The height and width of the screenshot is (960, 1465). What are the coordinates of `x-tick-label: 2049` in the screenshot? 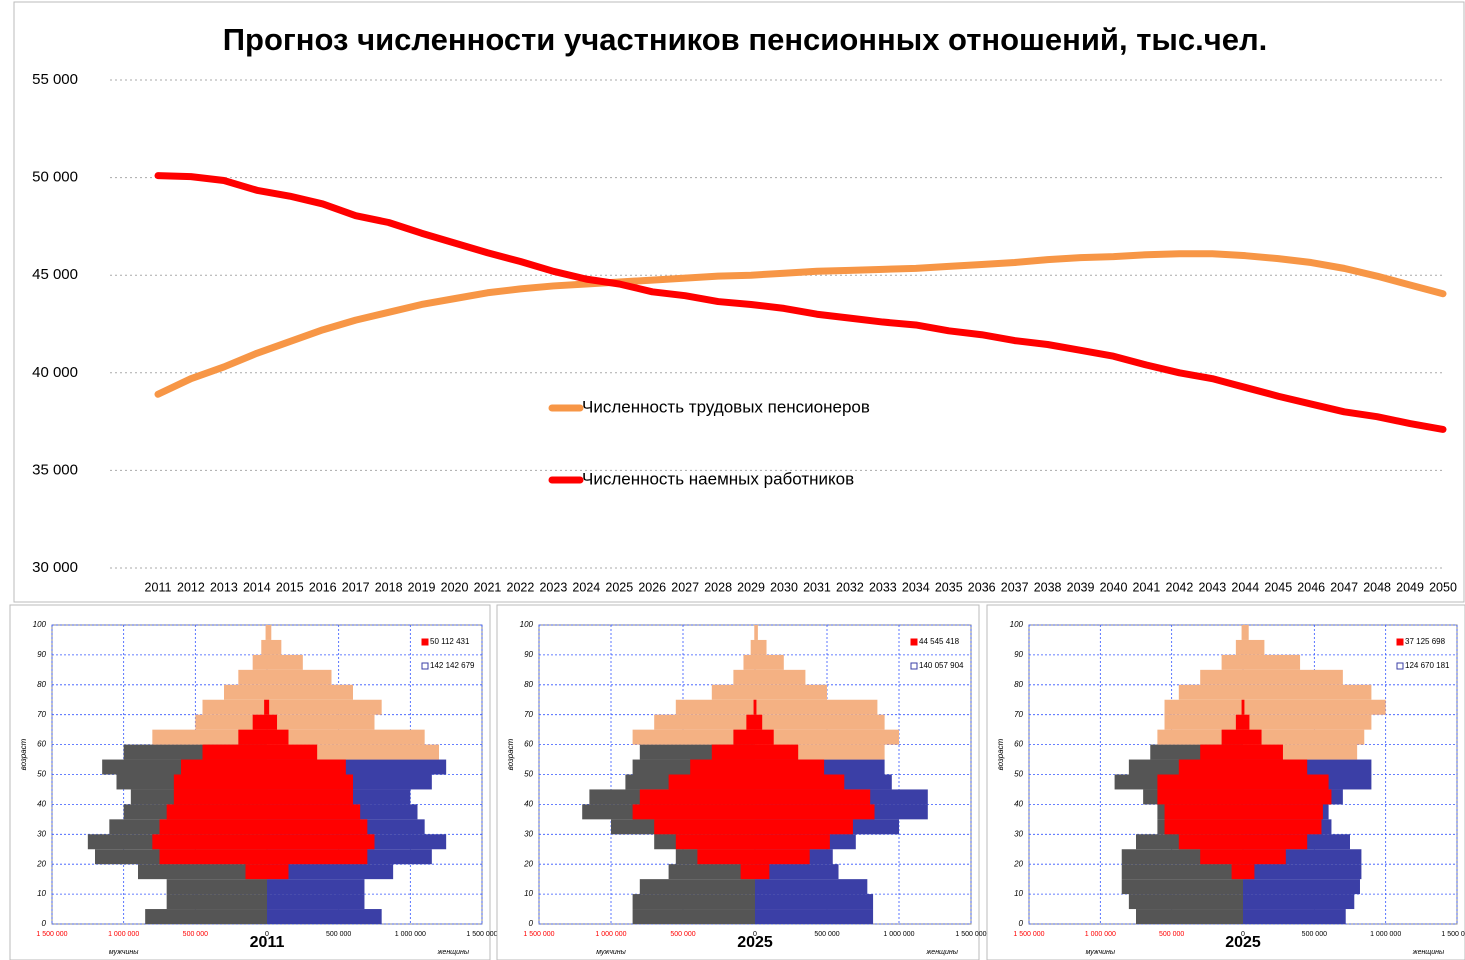 It's located at (1410, 587).